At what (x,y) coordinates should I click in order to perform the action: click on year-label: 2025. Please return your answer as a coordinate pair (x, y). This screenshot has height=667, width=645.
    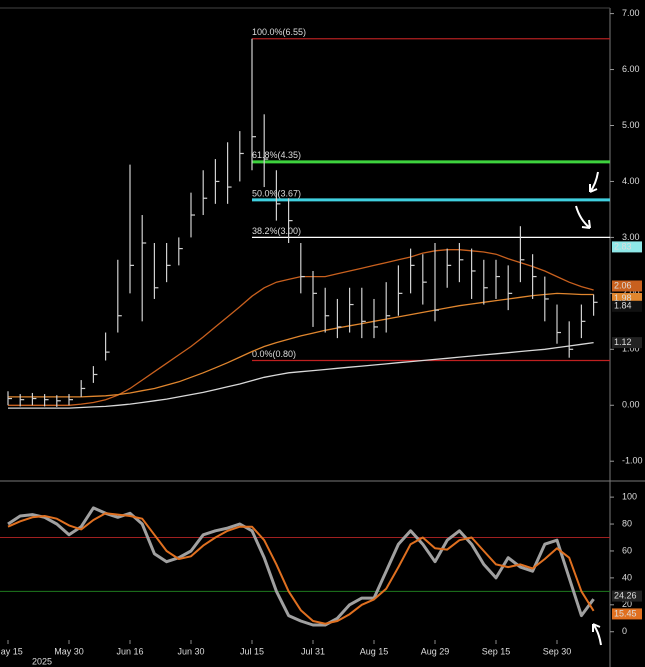
    Looking at the image, I should click on (42, 661).